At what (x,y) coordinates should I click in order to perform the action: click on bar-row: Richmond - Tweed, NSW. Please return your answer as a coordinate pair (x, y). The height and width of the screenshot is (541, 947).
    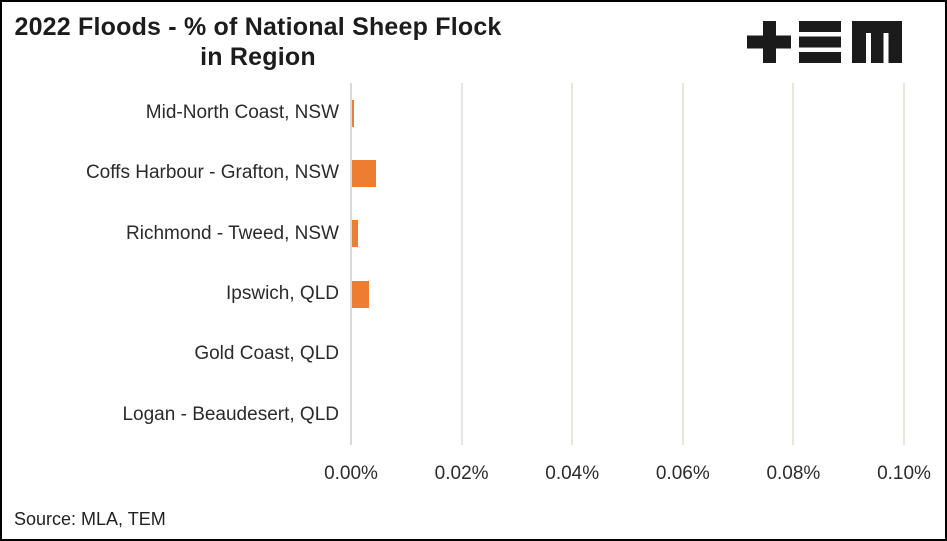
    Looking at the image, I should click on (453, 234).